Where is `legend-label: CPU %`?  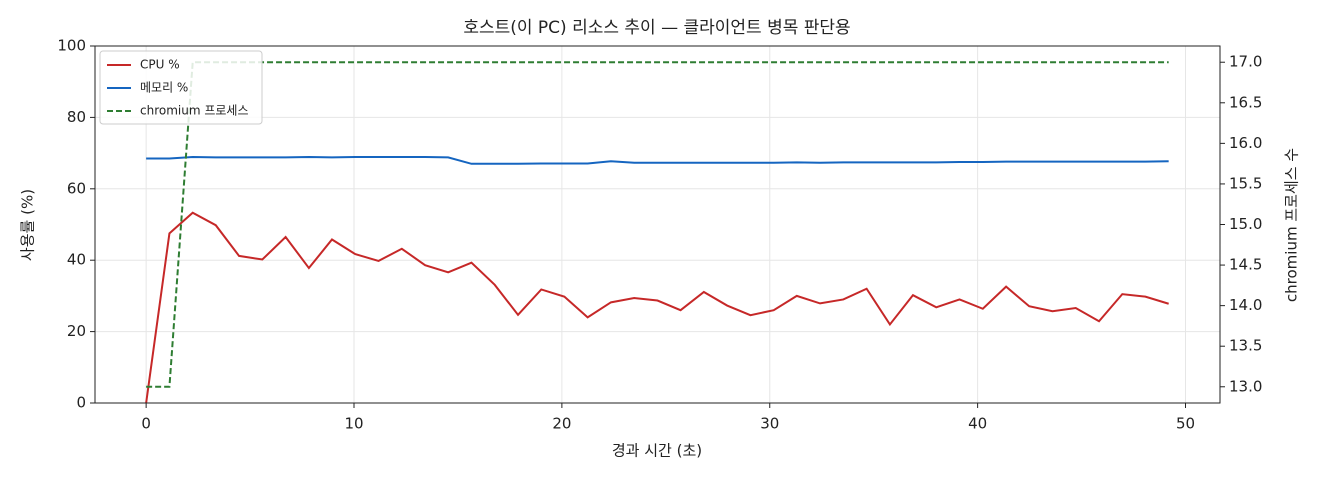
legend-label: CPU % is located at coordinates (160, 65).